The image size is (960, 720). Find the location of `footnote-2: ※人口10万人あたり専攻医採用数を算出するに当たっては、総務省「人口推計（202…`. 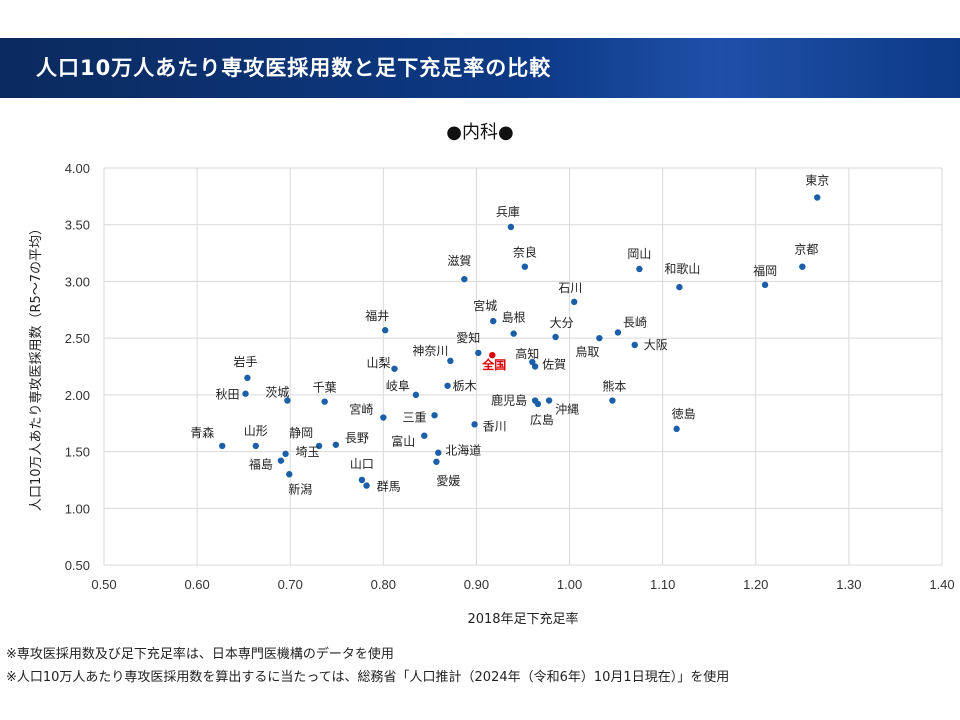

footnote-2: ※人口10万人あたり専攻医採用数を算出するに当たっては、総務省「人口推計（202… is located at coordinates (368, 677).